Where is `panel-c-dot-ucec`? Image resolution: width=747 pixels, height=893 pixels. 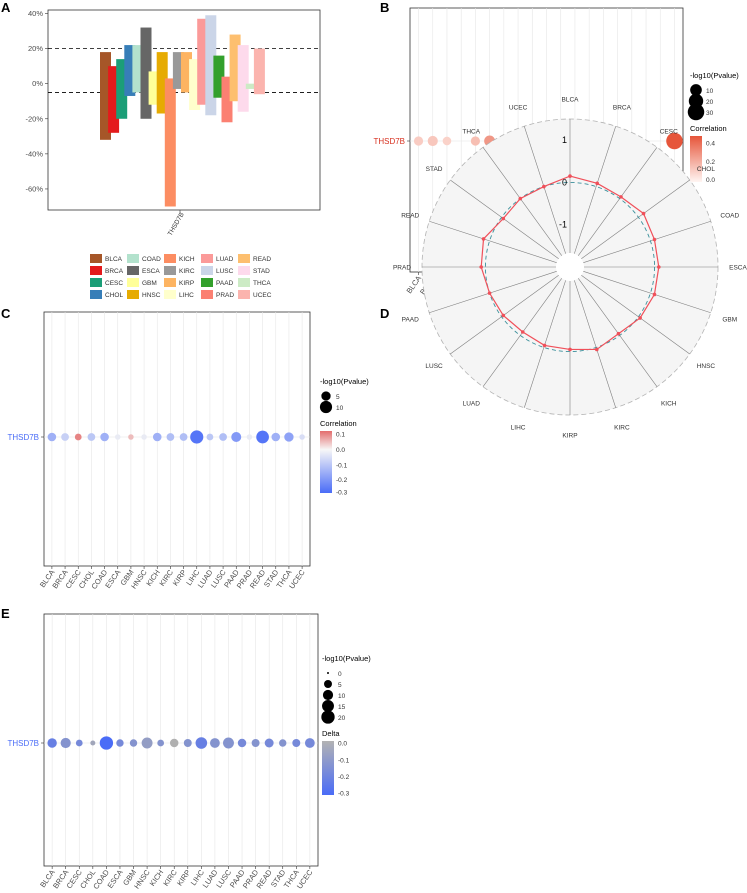 panel-c-dot-ucec is located at coordinates (302, 437).